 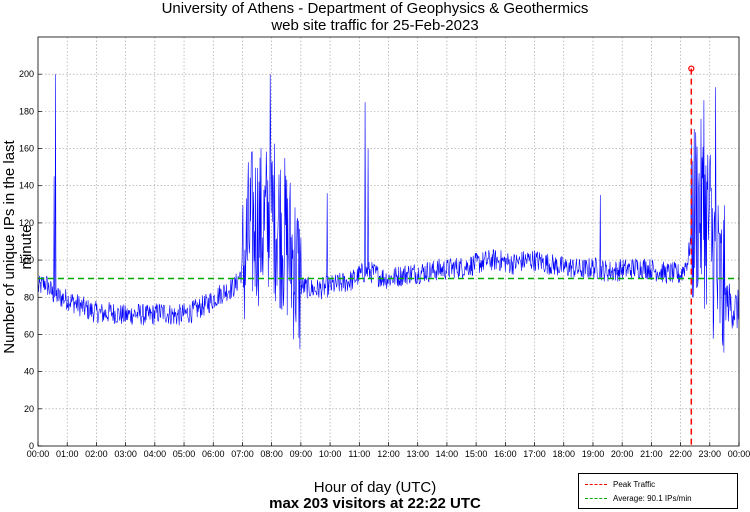 I want to click on x-tick-label: 03:00, so click(x=125, y=454).